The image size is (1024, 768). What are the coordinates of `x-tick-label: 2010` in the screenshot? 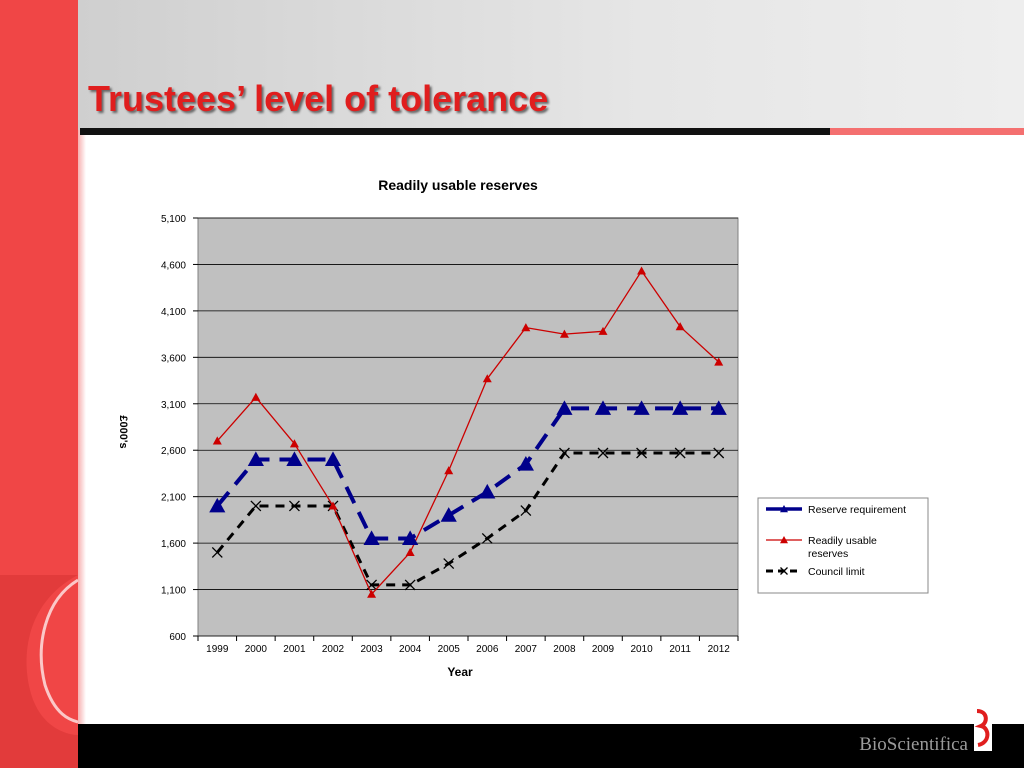 It's located at (641, 649).